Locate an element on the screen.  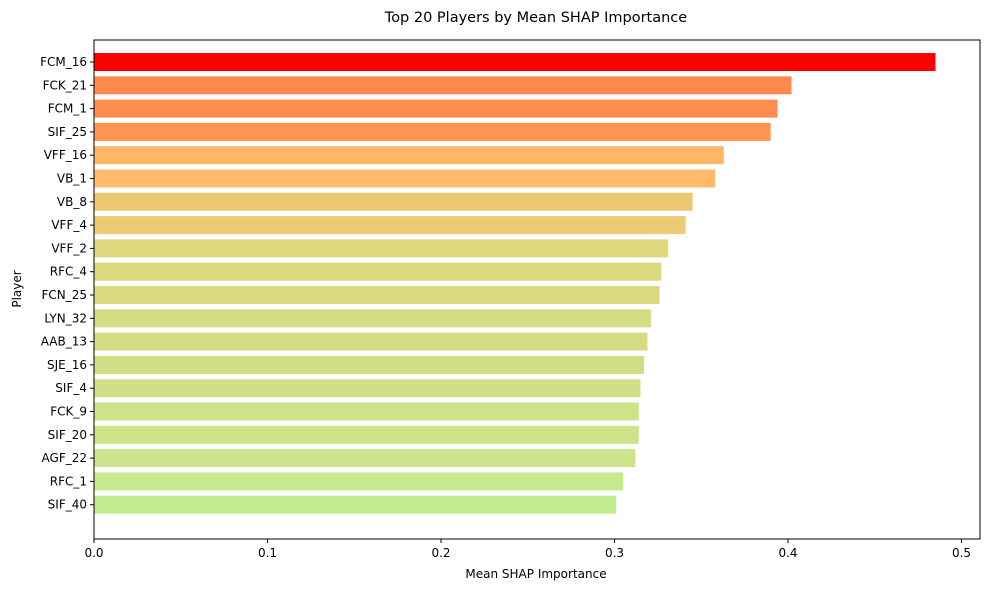
y-tick-label: LYN_32 is located at coordinates (65, 318).